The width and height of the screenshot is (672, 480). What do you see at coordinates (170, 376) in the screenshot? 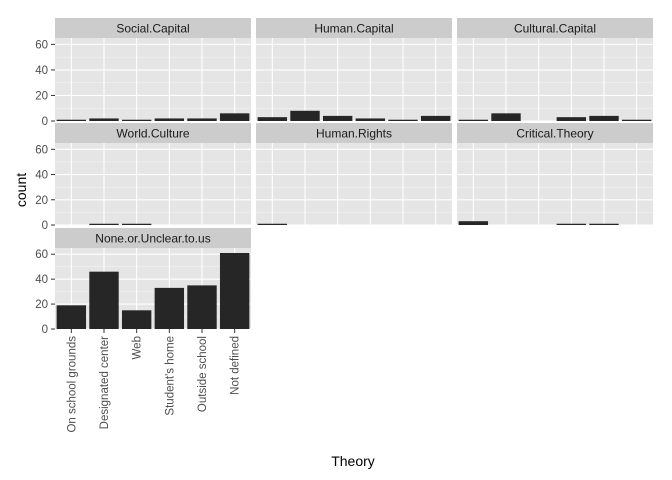
I see `x-tick-label: Student's home` at bounding box center [170, 376].